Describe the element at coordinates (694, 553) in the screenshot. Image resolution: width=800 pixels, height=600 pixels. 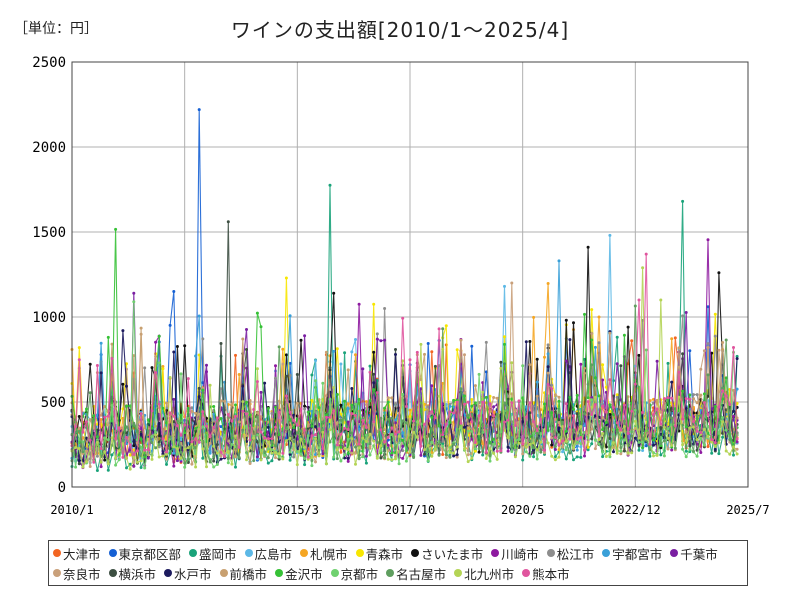
I see `legend-item: 千葉市` at that location.